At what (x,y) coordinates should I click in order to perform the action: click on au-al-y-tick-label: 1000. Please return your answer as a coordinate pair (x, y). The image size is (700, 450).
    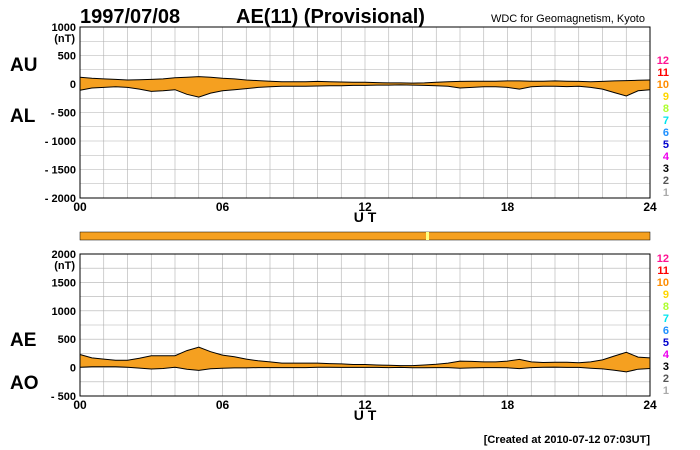
    Looking at the image, I should click on (64, 28).